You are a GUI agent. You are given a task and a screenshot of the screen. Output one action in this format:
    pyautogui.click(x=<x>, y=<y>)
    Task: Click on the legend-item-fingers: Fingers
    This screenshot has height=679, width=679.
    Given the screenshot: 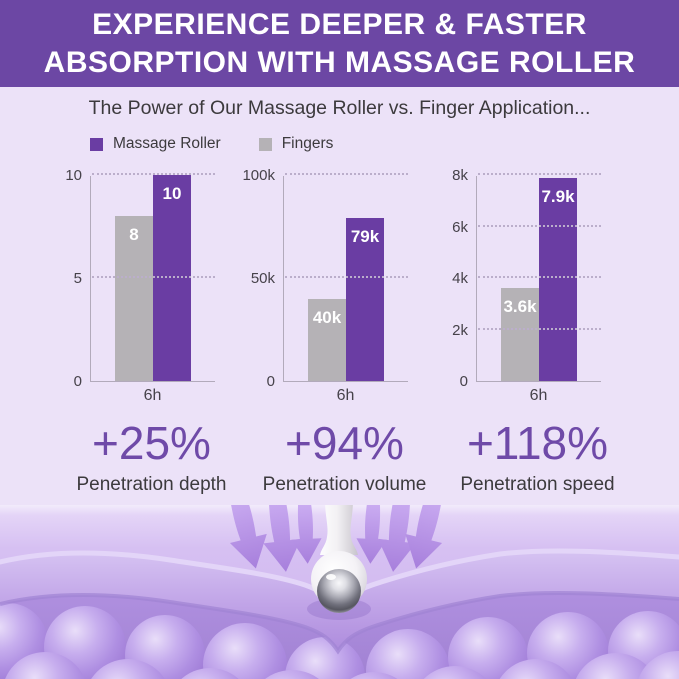 What is the action you would take?
    pyautogui.click(x=296, y=144)
    